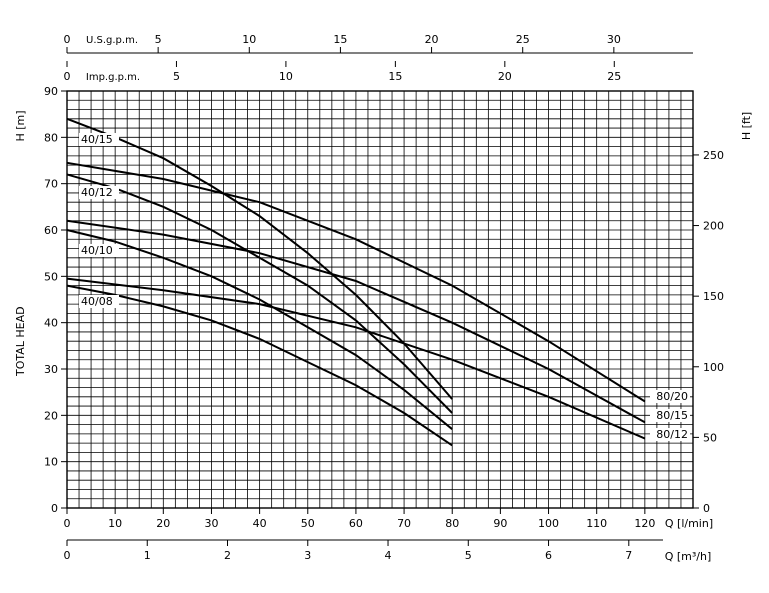 The image size is (769, 593). I want to click on series-label: 40/10, so click(97, 250).